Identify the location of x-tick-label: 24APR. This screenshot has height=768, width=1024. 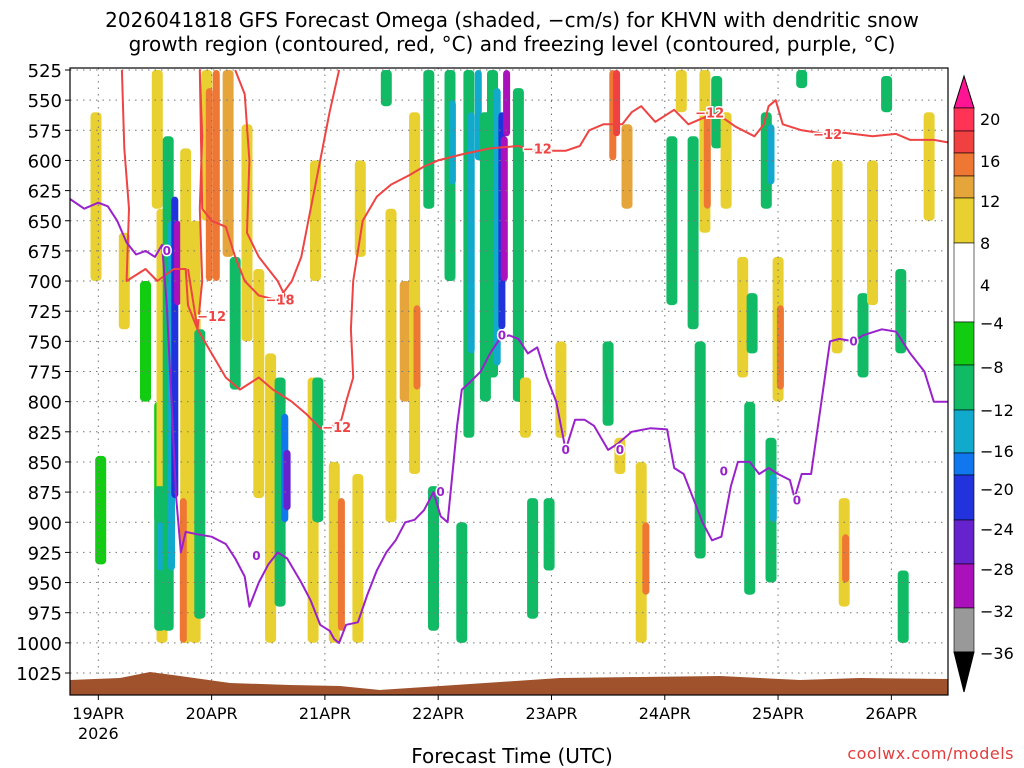
(665, 713).